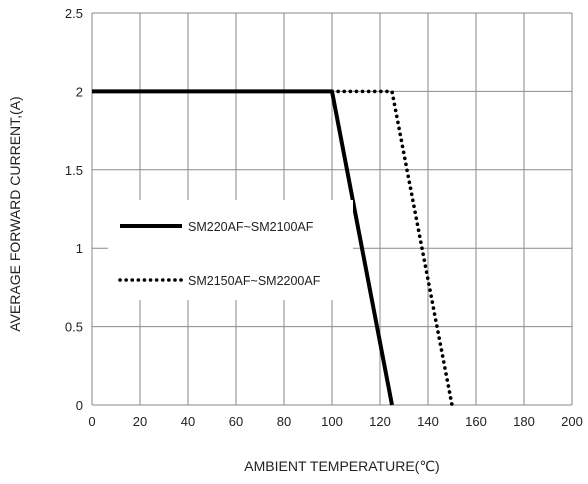 The image size is (588, 484). What do you see at coordinates (79, 405) in the screenshot?
I see `y-tick-label: 0` at bounding box center [79, 405].